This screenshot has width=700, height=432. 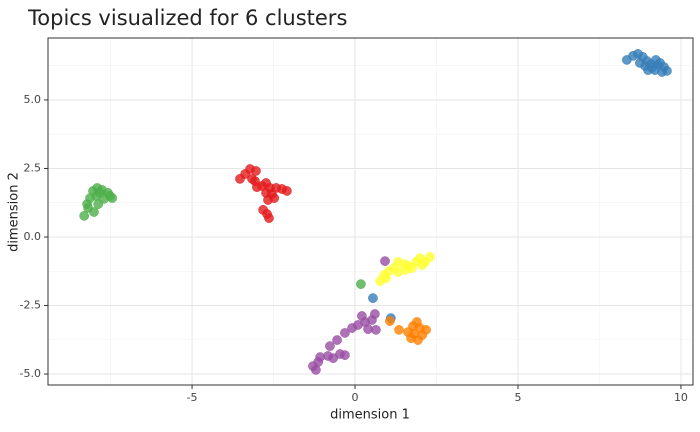 What do you see at coordinates (30, 305) in the screenshot?
I see `y-tick-label: -2.5` at bounding box center [30, 305].